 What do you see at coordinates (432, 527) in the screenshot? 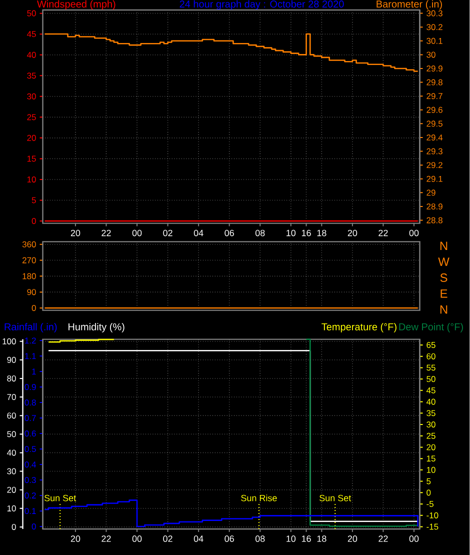
I see `y2-tick-label: -15` at bounding box center [432, 527].